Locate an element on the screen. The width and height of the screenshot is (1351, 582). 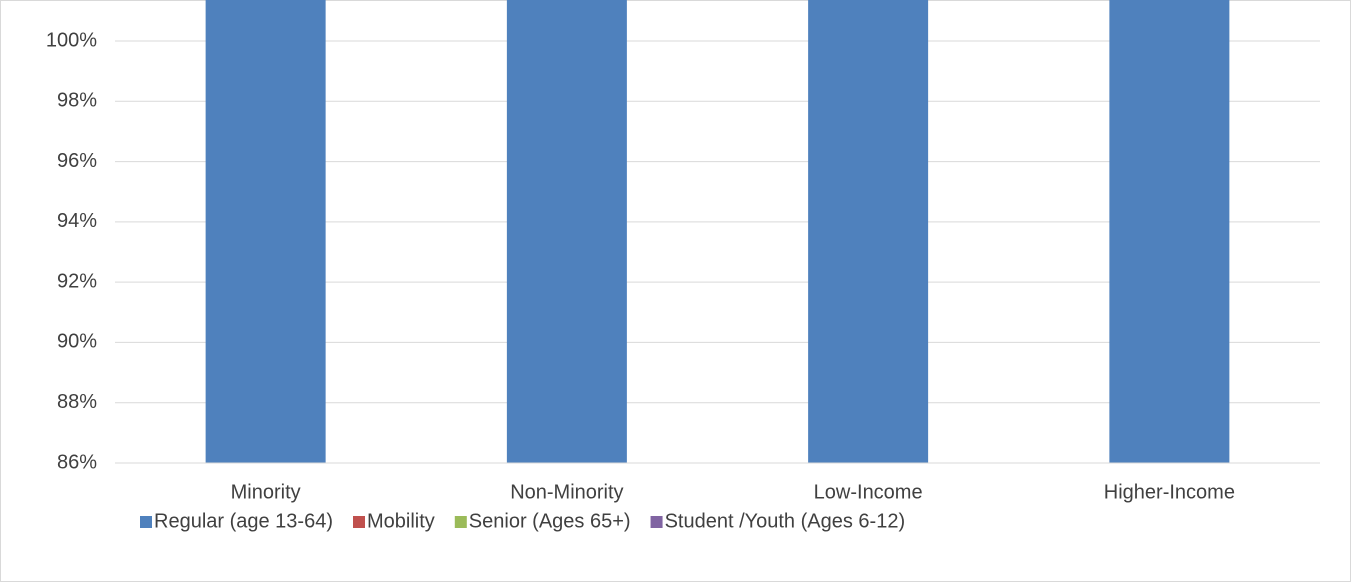
legend-label: Student /Youth (Ages 6-12) is located at coordinates (785, 521).